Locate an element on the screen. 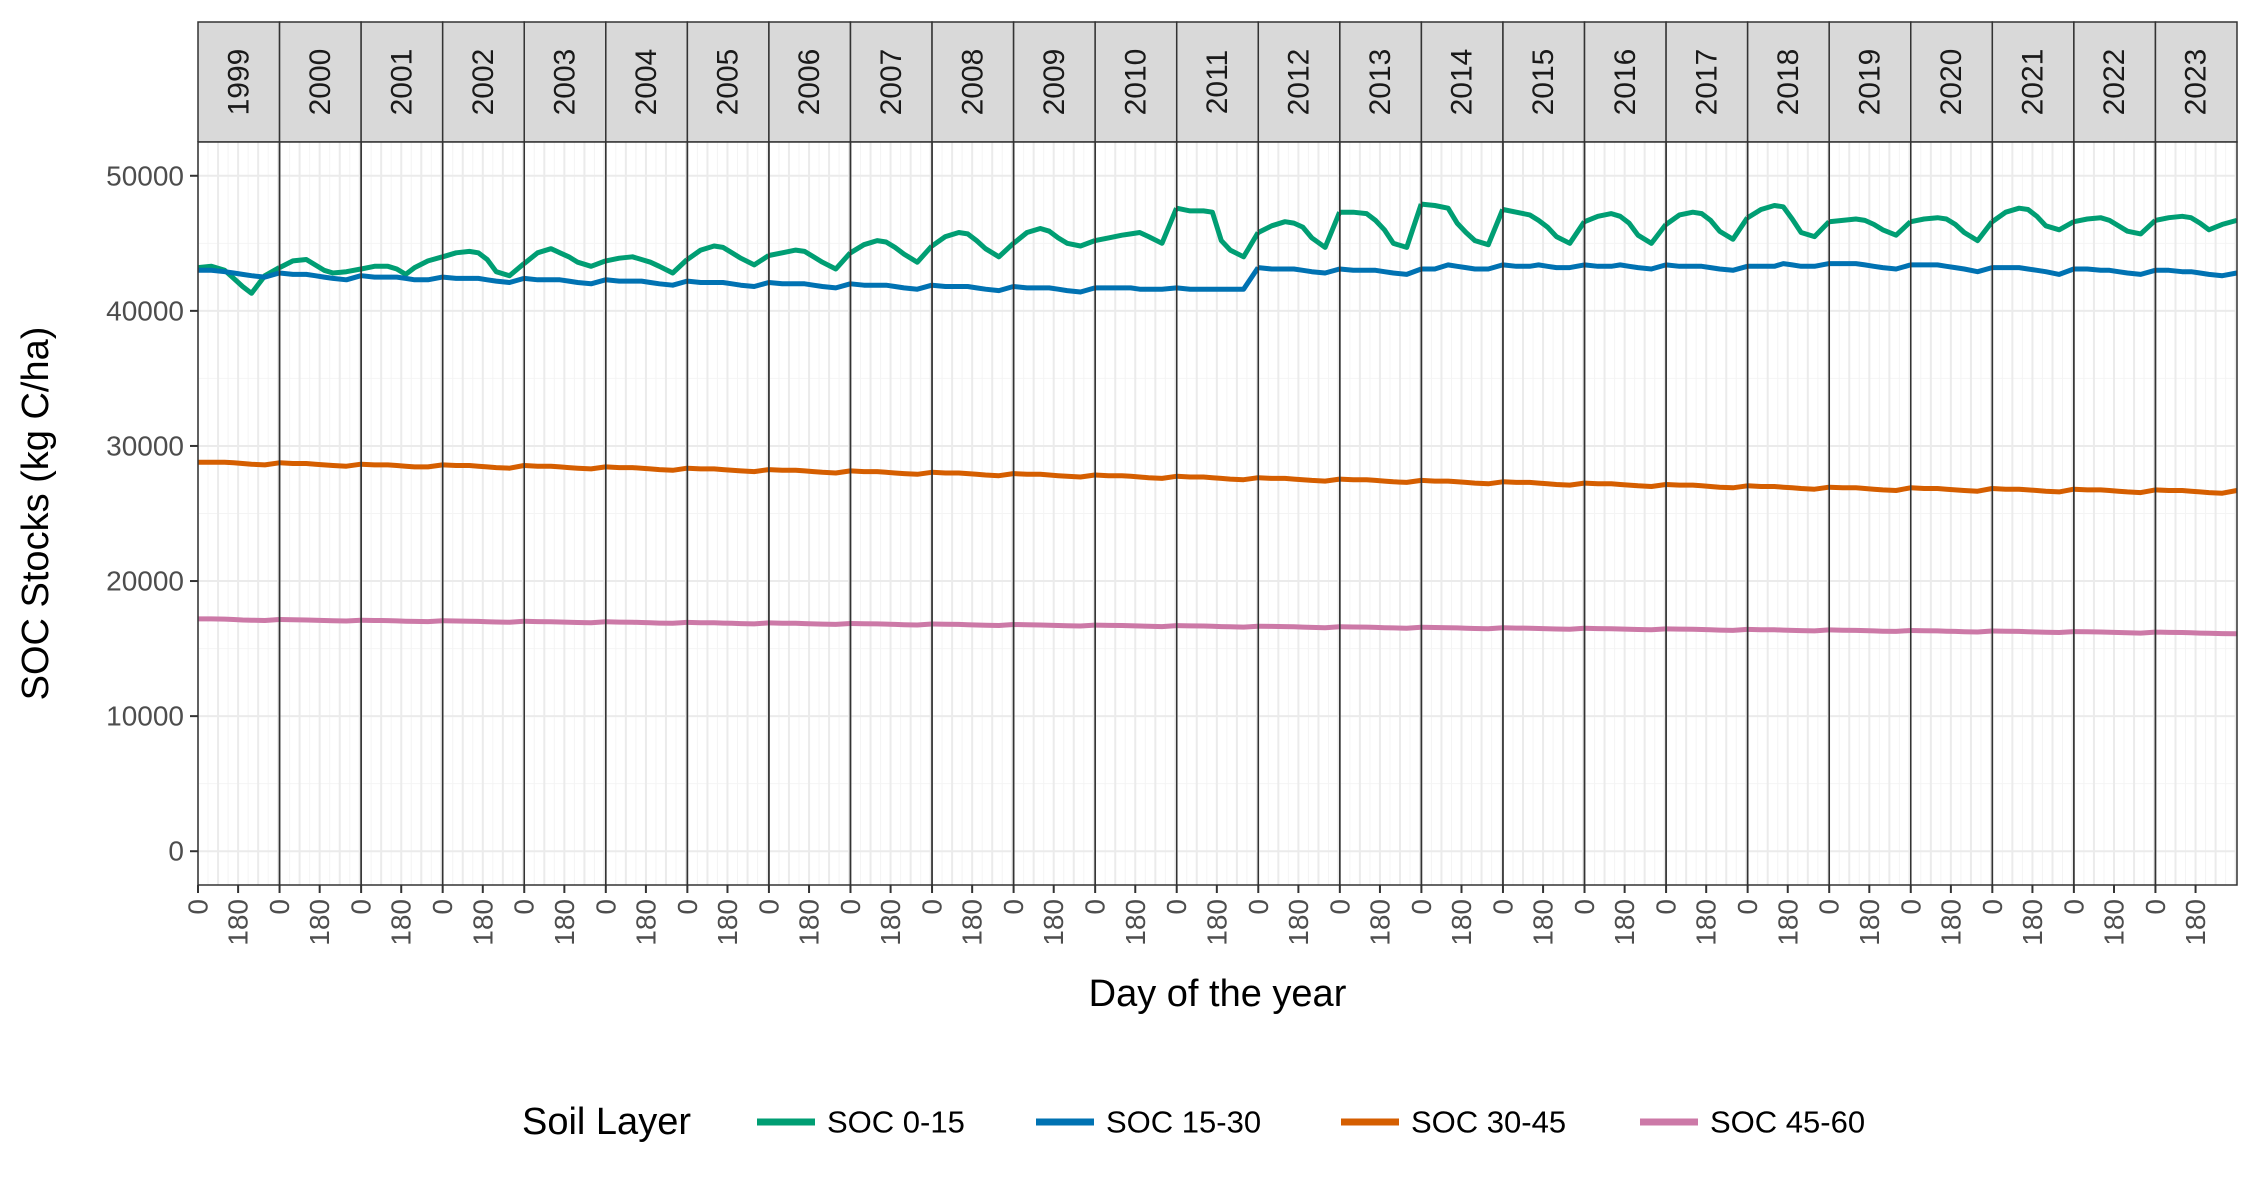  facet-label: 2012 is located at coordinates (1299, 82).